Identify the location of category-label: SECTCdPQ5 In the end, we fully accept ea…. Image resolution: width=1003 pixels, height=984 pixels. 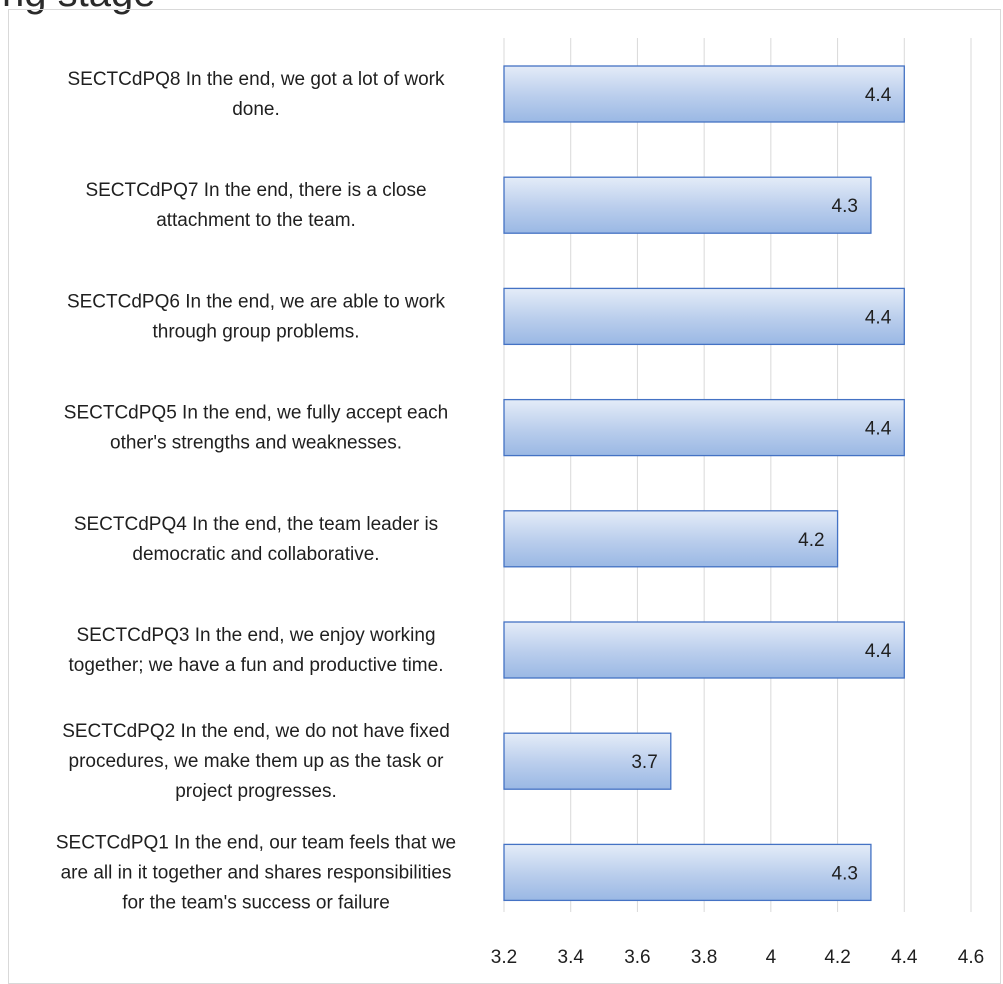
(256, 428).